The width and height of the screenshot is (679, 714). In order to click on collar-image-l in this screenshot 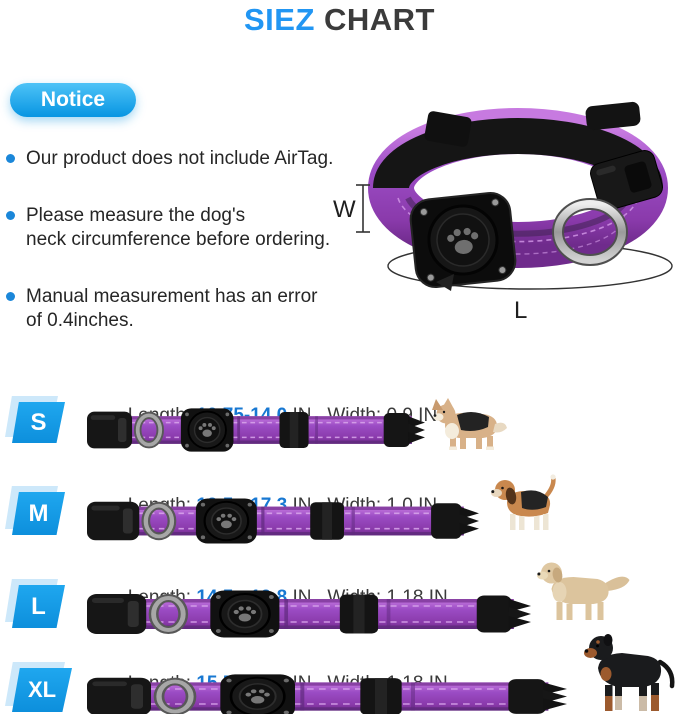, I will do `click(309, 614)`.